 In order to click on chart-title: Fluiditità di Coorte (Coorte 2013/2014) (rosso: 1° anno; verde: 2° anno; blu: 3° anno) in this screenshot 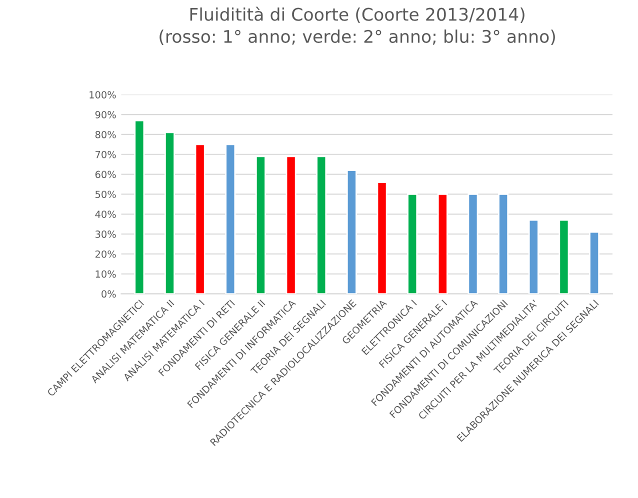, I will do `click(357, 26)`.